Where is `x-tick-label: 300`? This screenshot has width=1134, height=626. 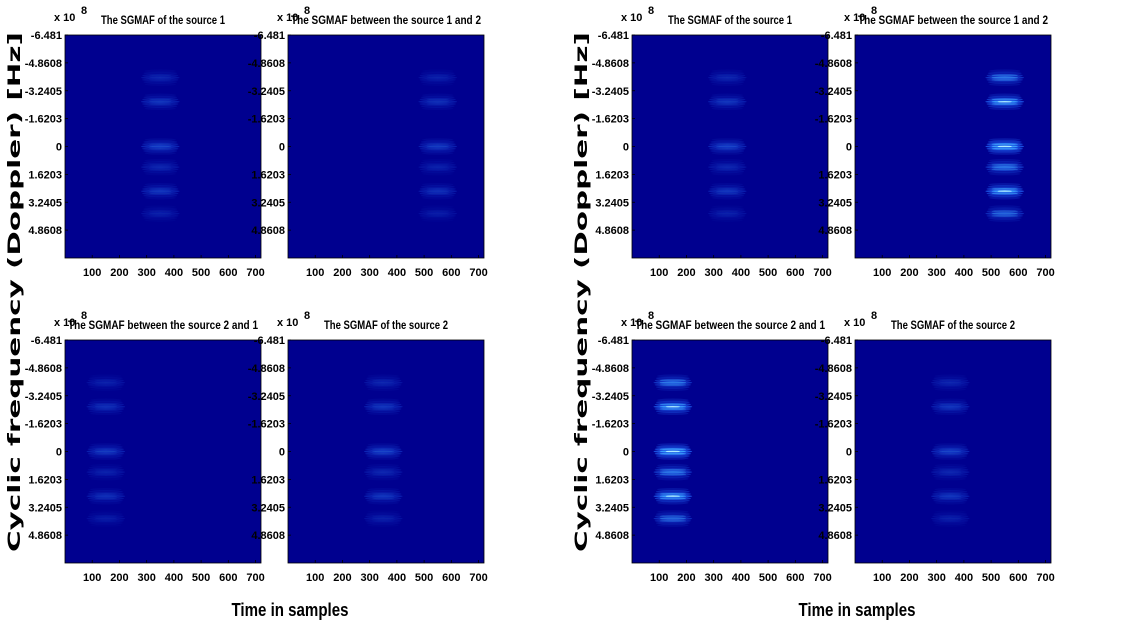 x-tick-label: 300 is located at coordinates (146, 273).